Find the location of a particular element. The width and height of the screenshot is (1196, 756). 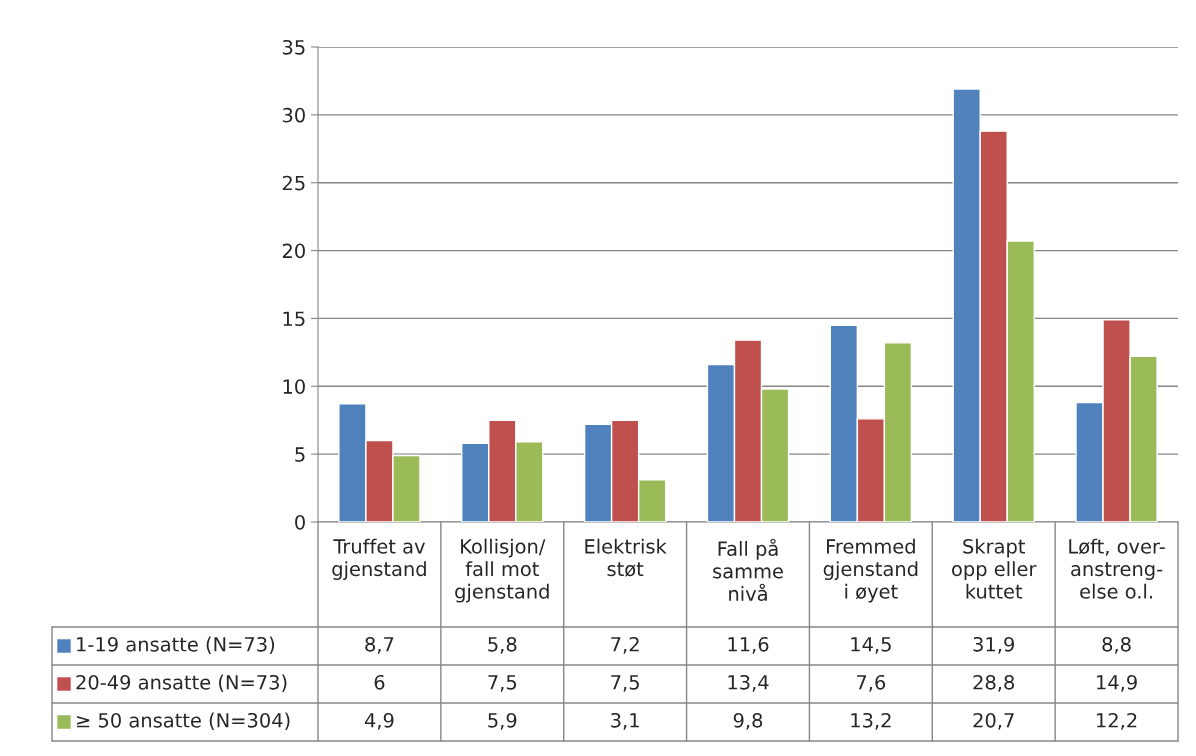

y-tick-label: 5 is located at coordinates (300, 454).